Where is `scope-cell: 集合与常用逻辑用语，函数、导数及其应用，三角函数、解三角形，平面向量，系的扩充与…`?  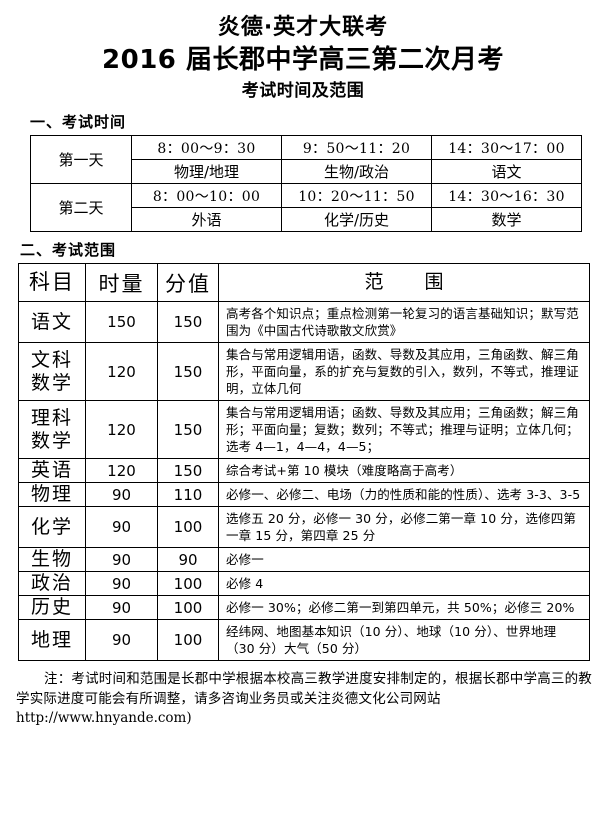
scope-cell: 集合与常用逻辑用语，函数、导数及其应用，三角函数、解三角形，平面向量，系的扩充与… is located at coordinates (404, 371).